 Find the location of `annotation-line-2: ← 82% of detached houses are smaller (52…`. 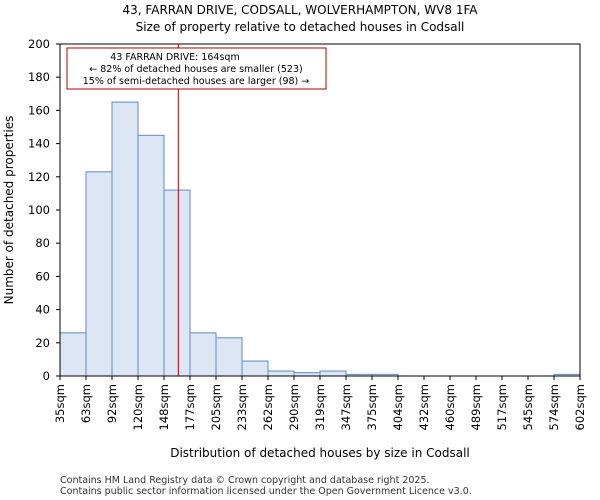

annotation-line-2: ← 82% of detached houses are smaller (52… is located at coordinates (195, 69).